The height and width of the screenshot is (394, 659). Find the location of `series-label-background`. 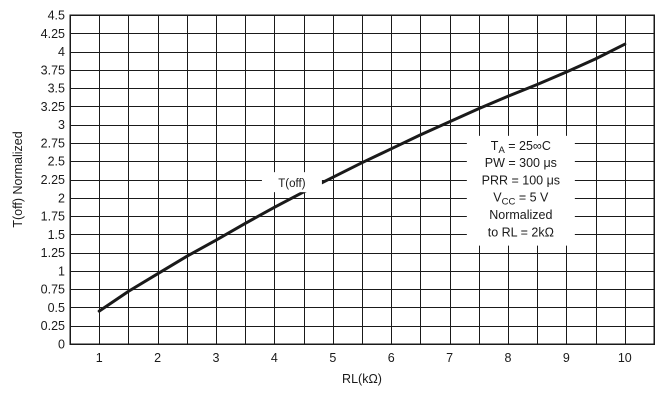

series-label-background is located at coordinates (291, 182).